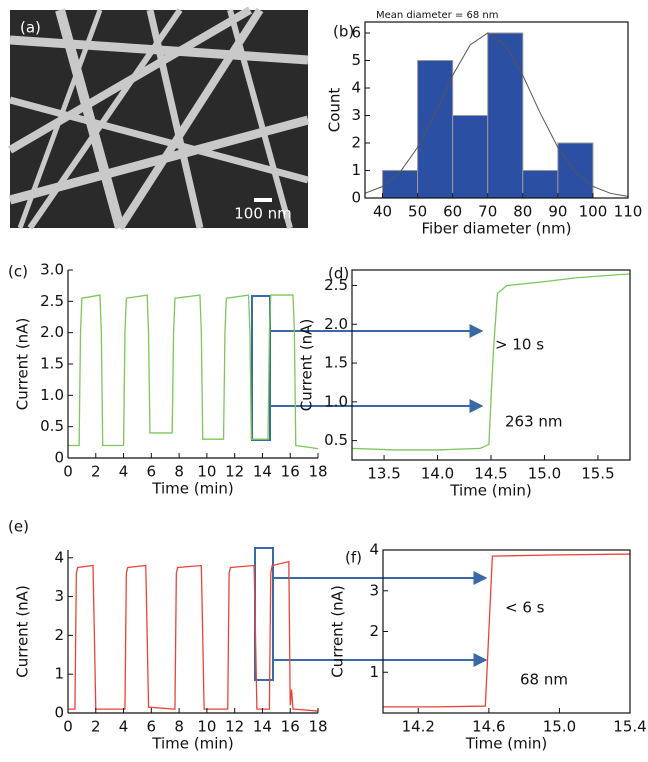  What do you see at coordinates (30, 28) in the screenshot?
I see `panel-label: (a)` at bounding box center [30, 28].